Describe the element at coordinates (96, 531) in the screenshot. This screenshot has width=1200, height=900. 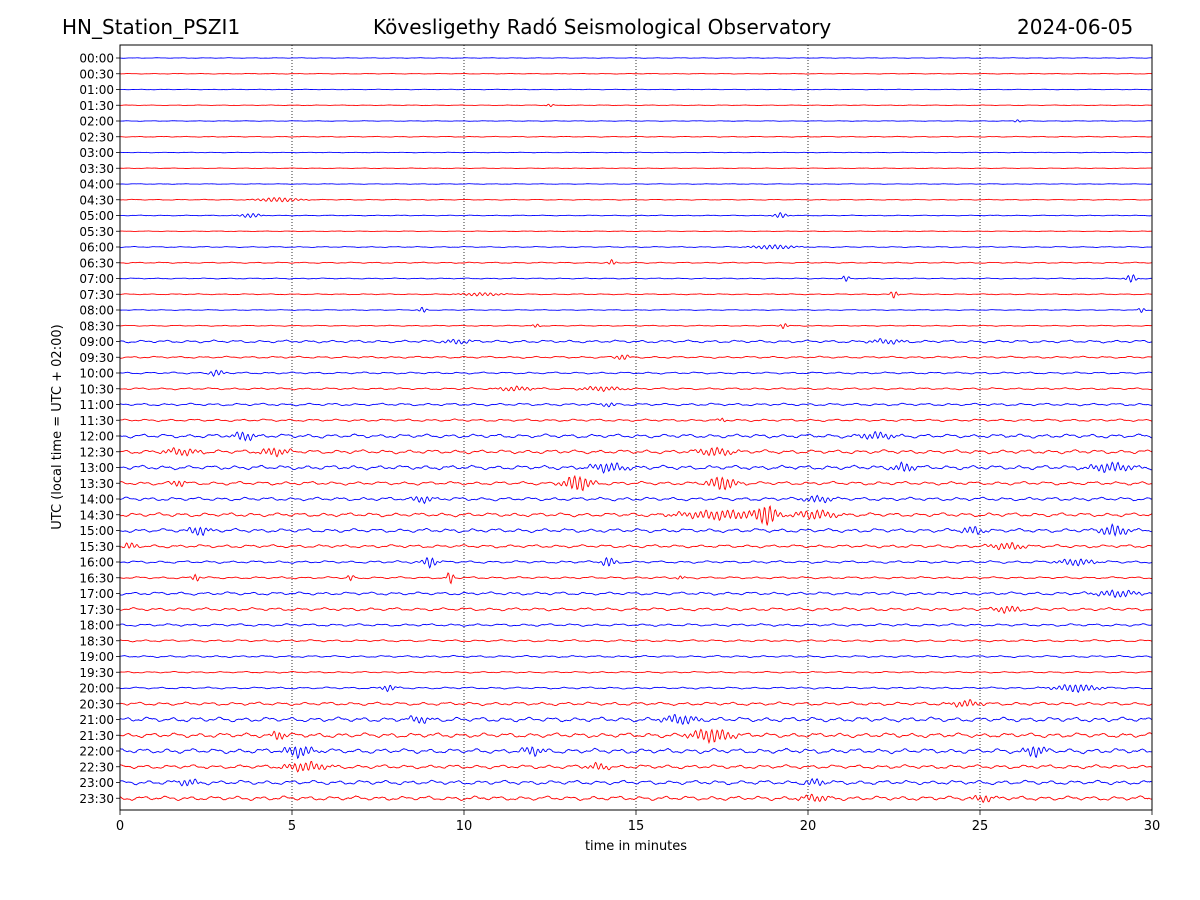
I see `y-tick-label: 15:00` at that location.